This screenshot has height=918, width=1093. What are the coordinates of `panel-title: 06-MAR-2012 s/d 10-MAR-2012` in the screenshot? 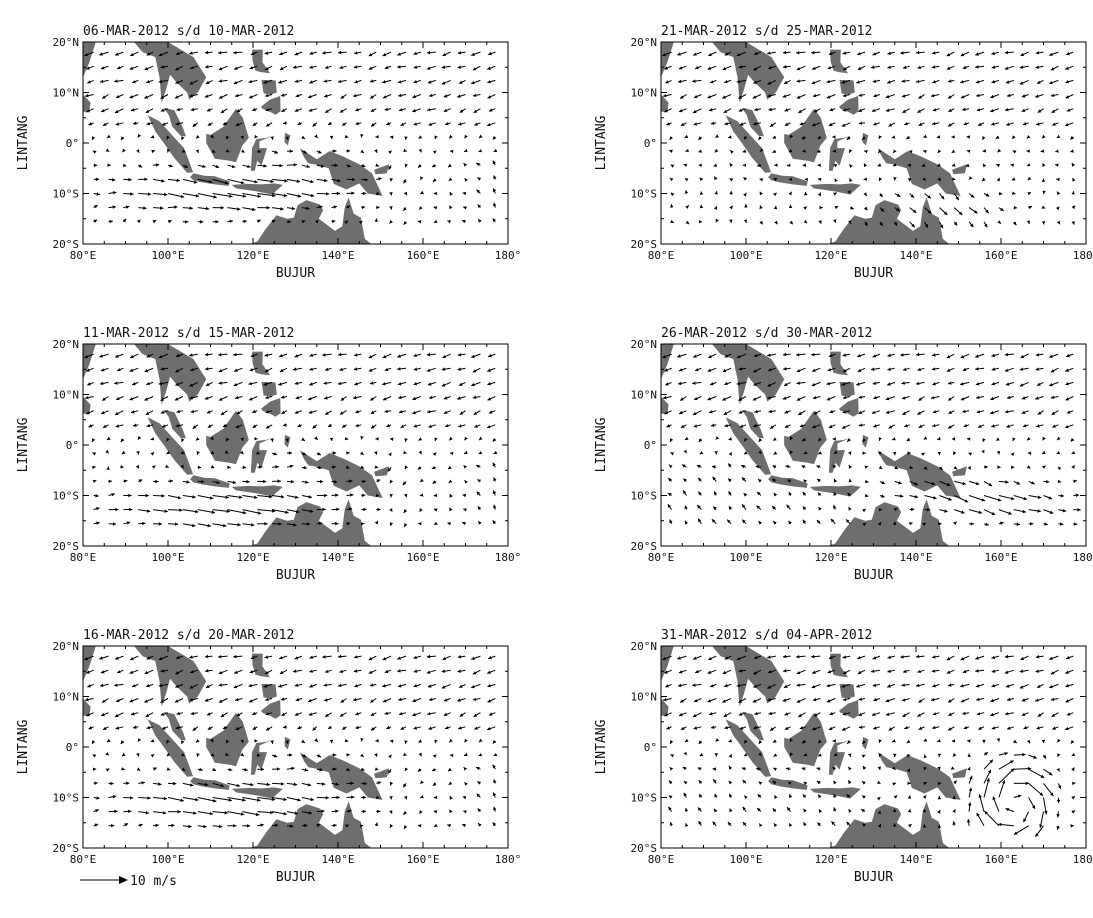 It's located at (188, 31).